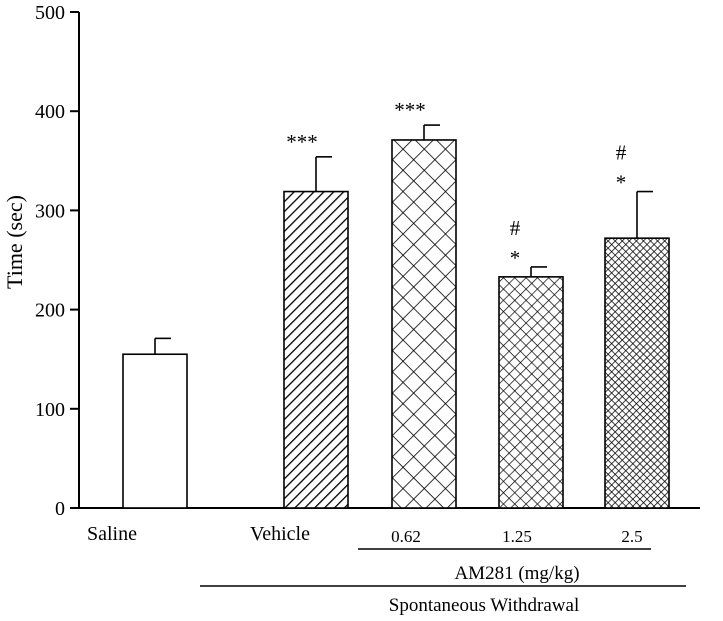  I want to click on significance-annotations: *** *** # * # *, so click(456, 184).